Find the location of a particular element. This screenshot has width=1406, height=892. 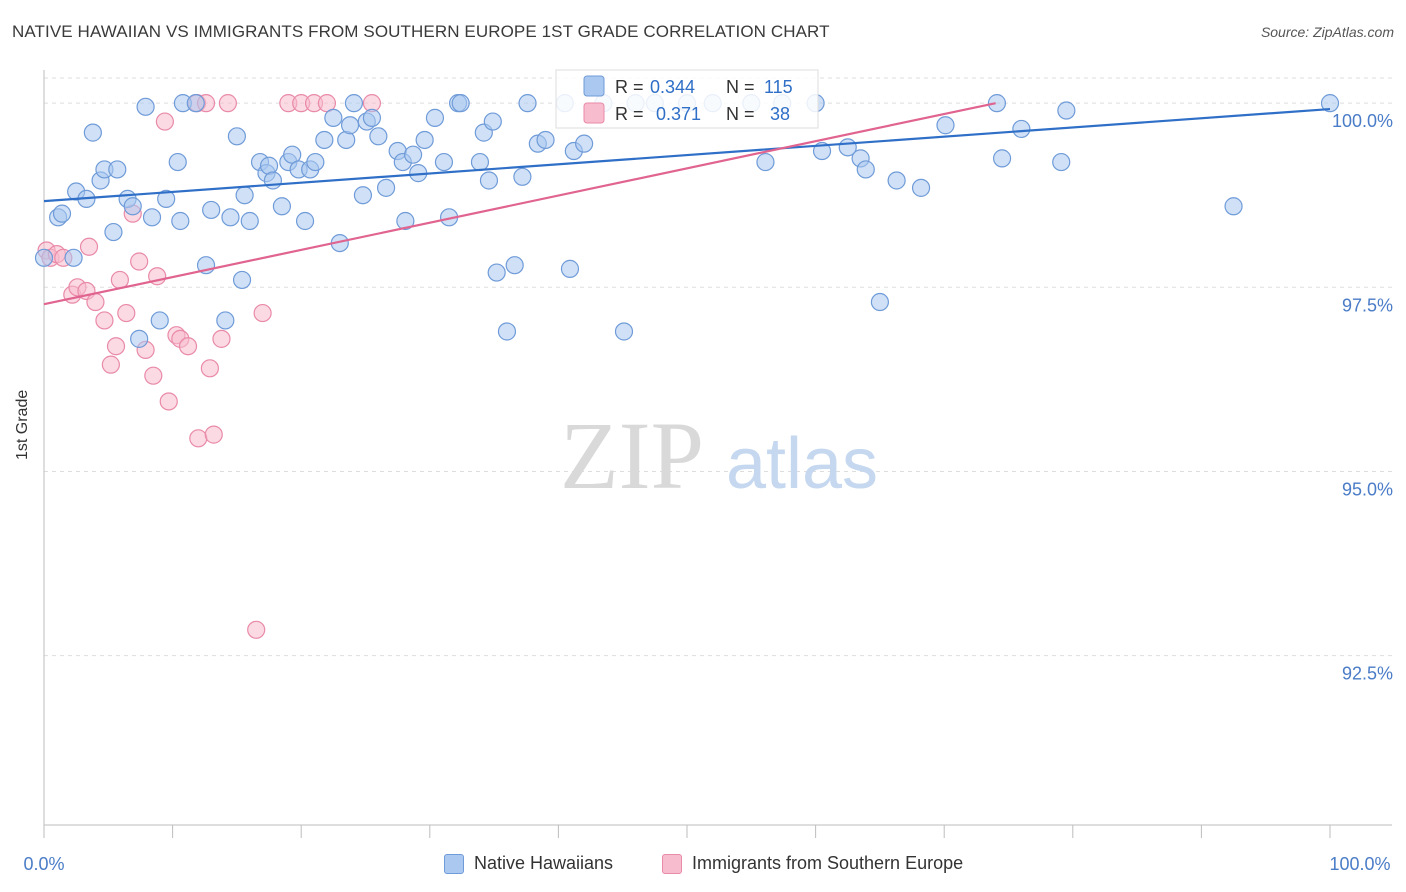

correlation-legend: R = 0.344 N = 115 R = 0.371 N = 38 is located at coordinates (687, 99).